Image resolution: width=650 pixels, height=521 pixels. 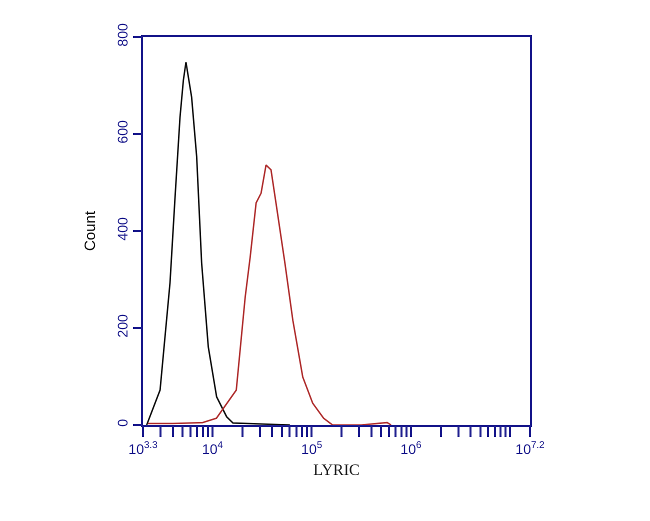 I want to click on x-axis-title: LYRIC, so click(x=336, y=470).